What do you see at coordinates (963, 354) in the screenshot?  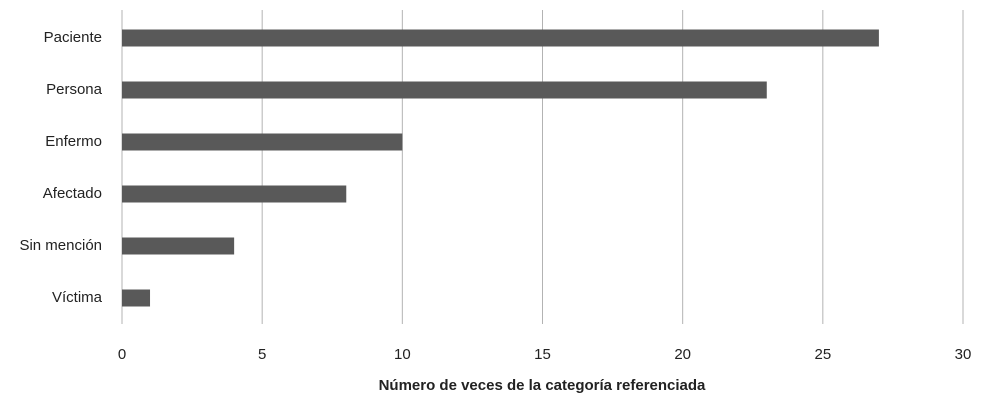 I see `x-tick-label: 30` at bounding box center [963, 354].